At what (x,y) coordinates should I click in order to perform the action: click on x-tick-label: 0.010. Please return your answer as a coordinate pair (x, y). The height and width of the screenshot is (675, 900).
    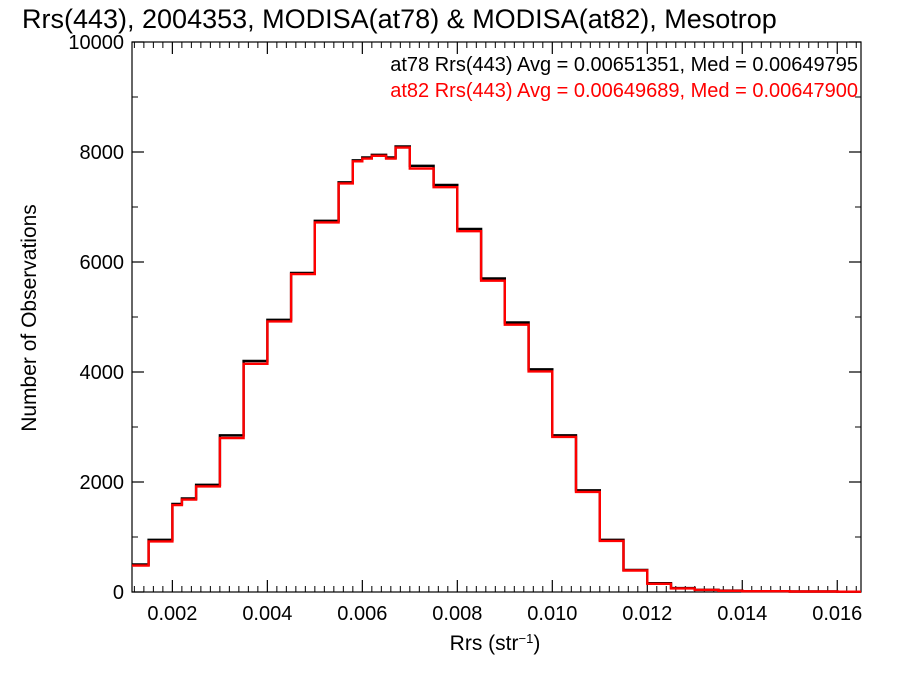
    Looking at the image, I should click on (552, 614).